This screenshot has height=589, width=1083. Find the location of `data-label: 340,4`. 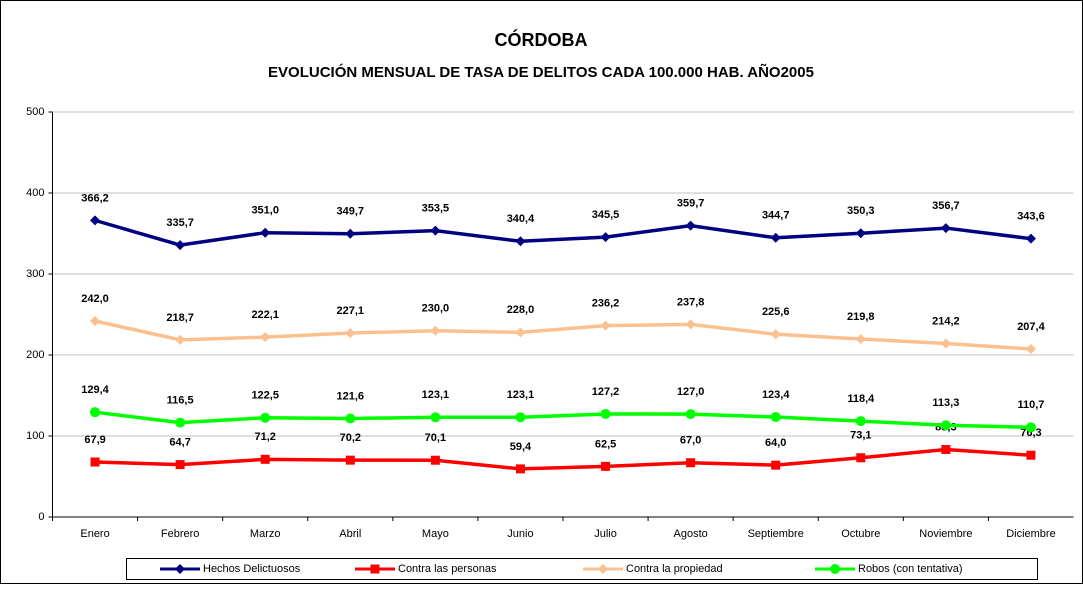

data-label: 340,4 is located at coordinates (521, 219).